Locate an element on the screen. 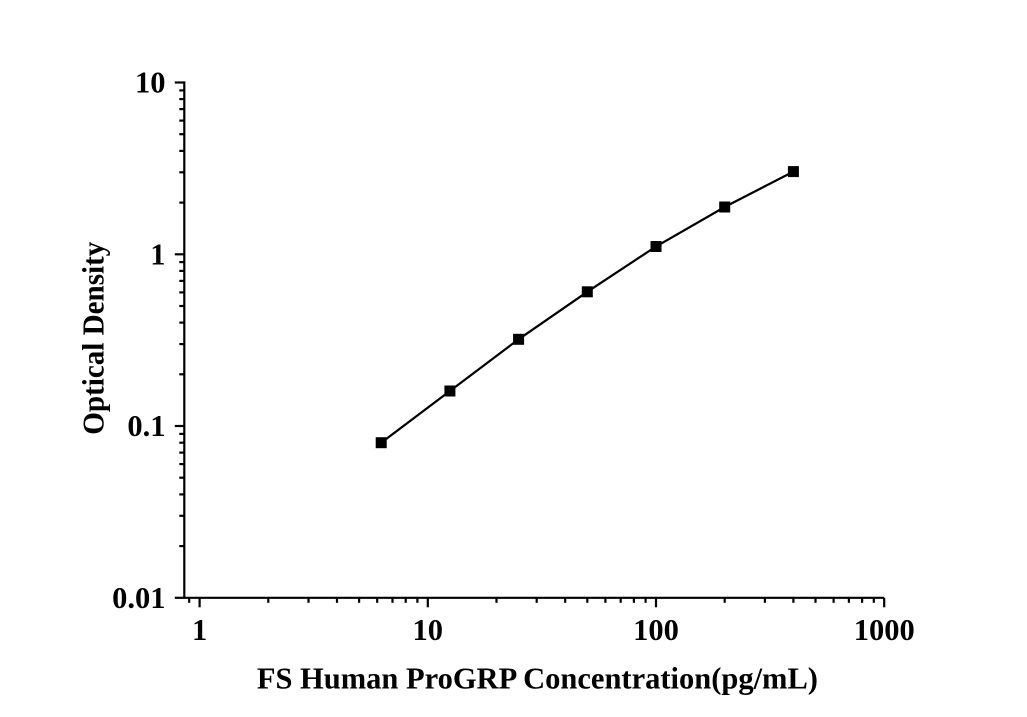  svg-text: 0.1 is located at coordinates (146, 426).